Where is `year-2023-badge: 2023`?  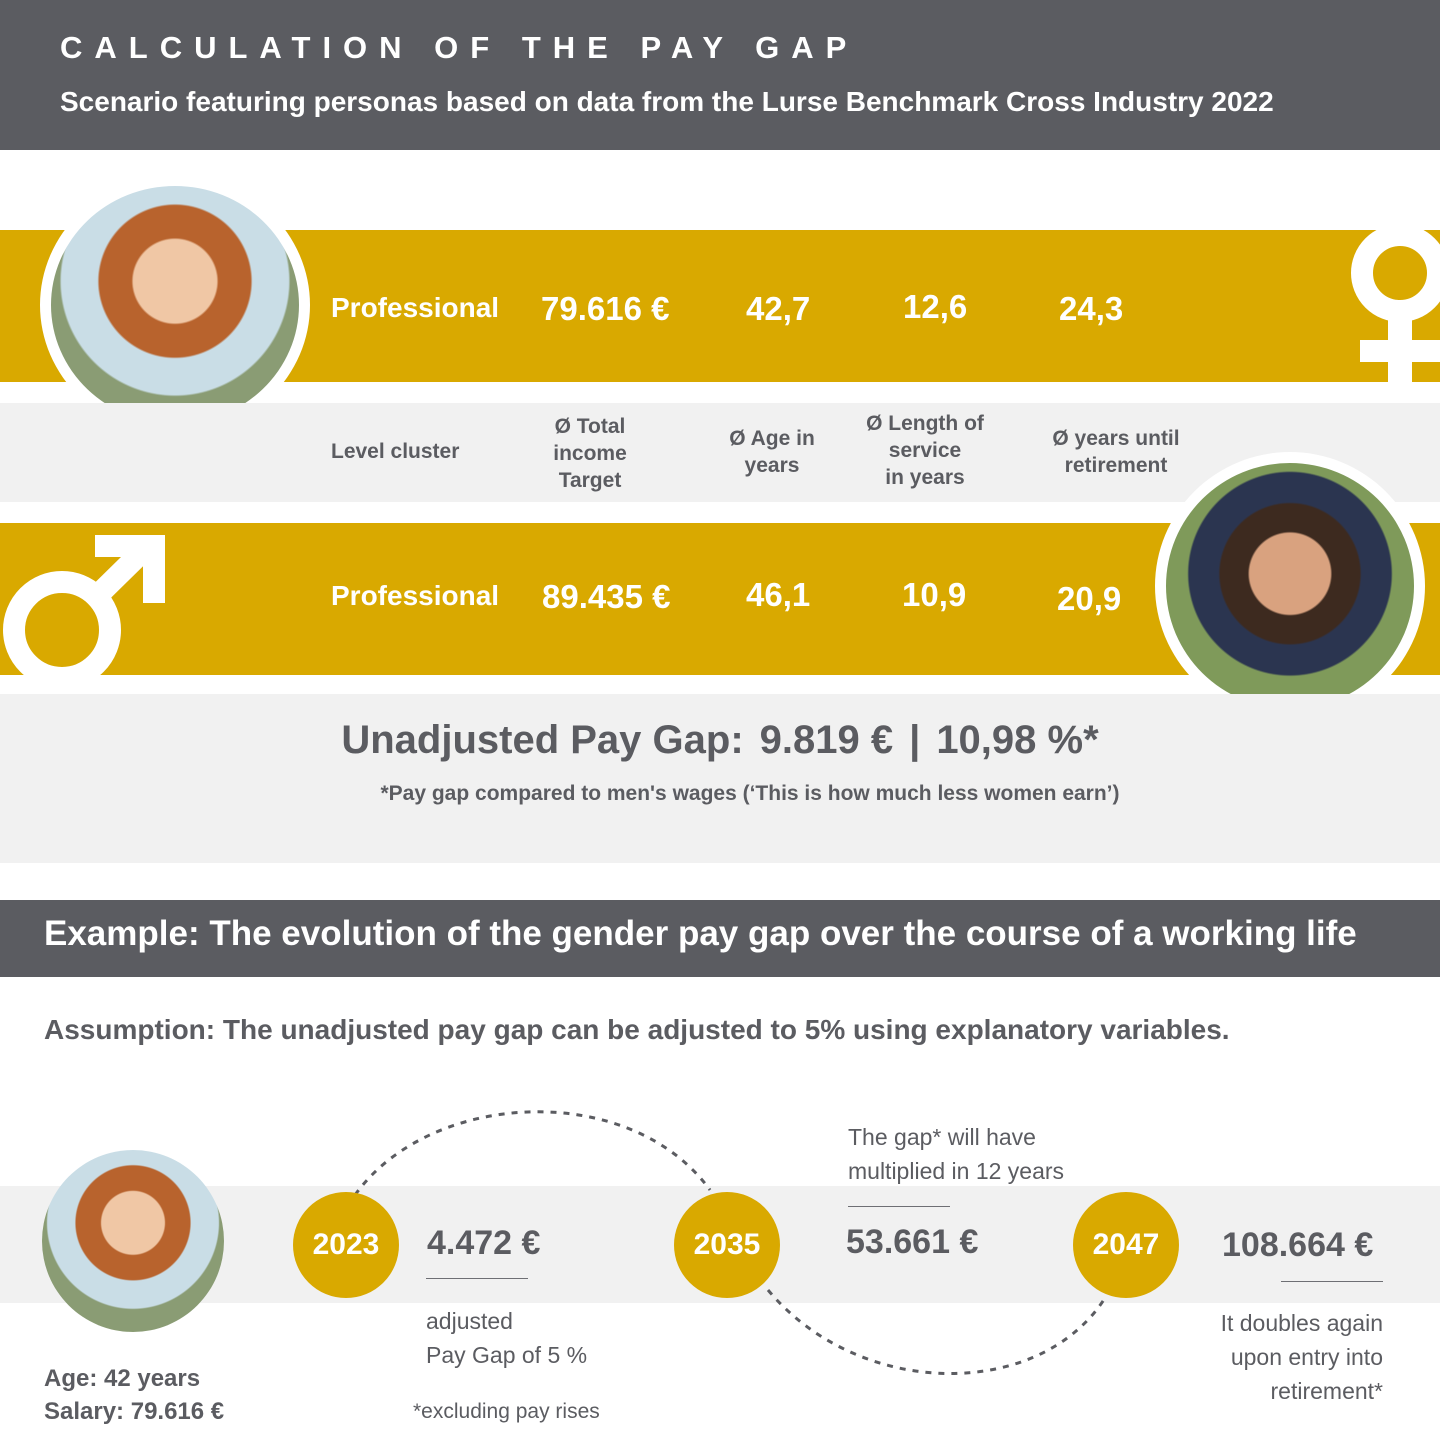
year-2023-badge: 2023 is located at coordinates (346, 1245).